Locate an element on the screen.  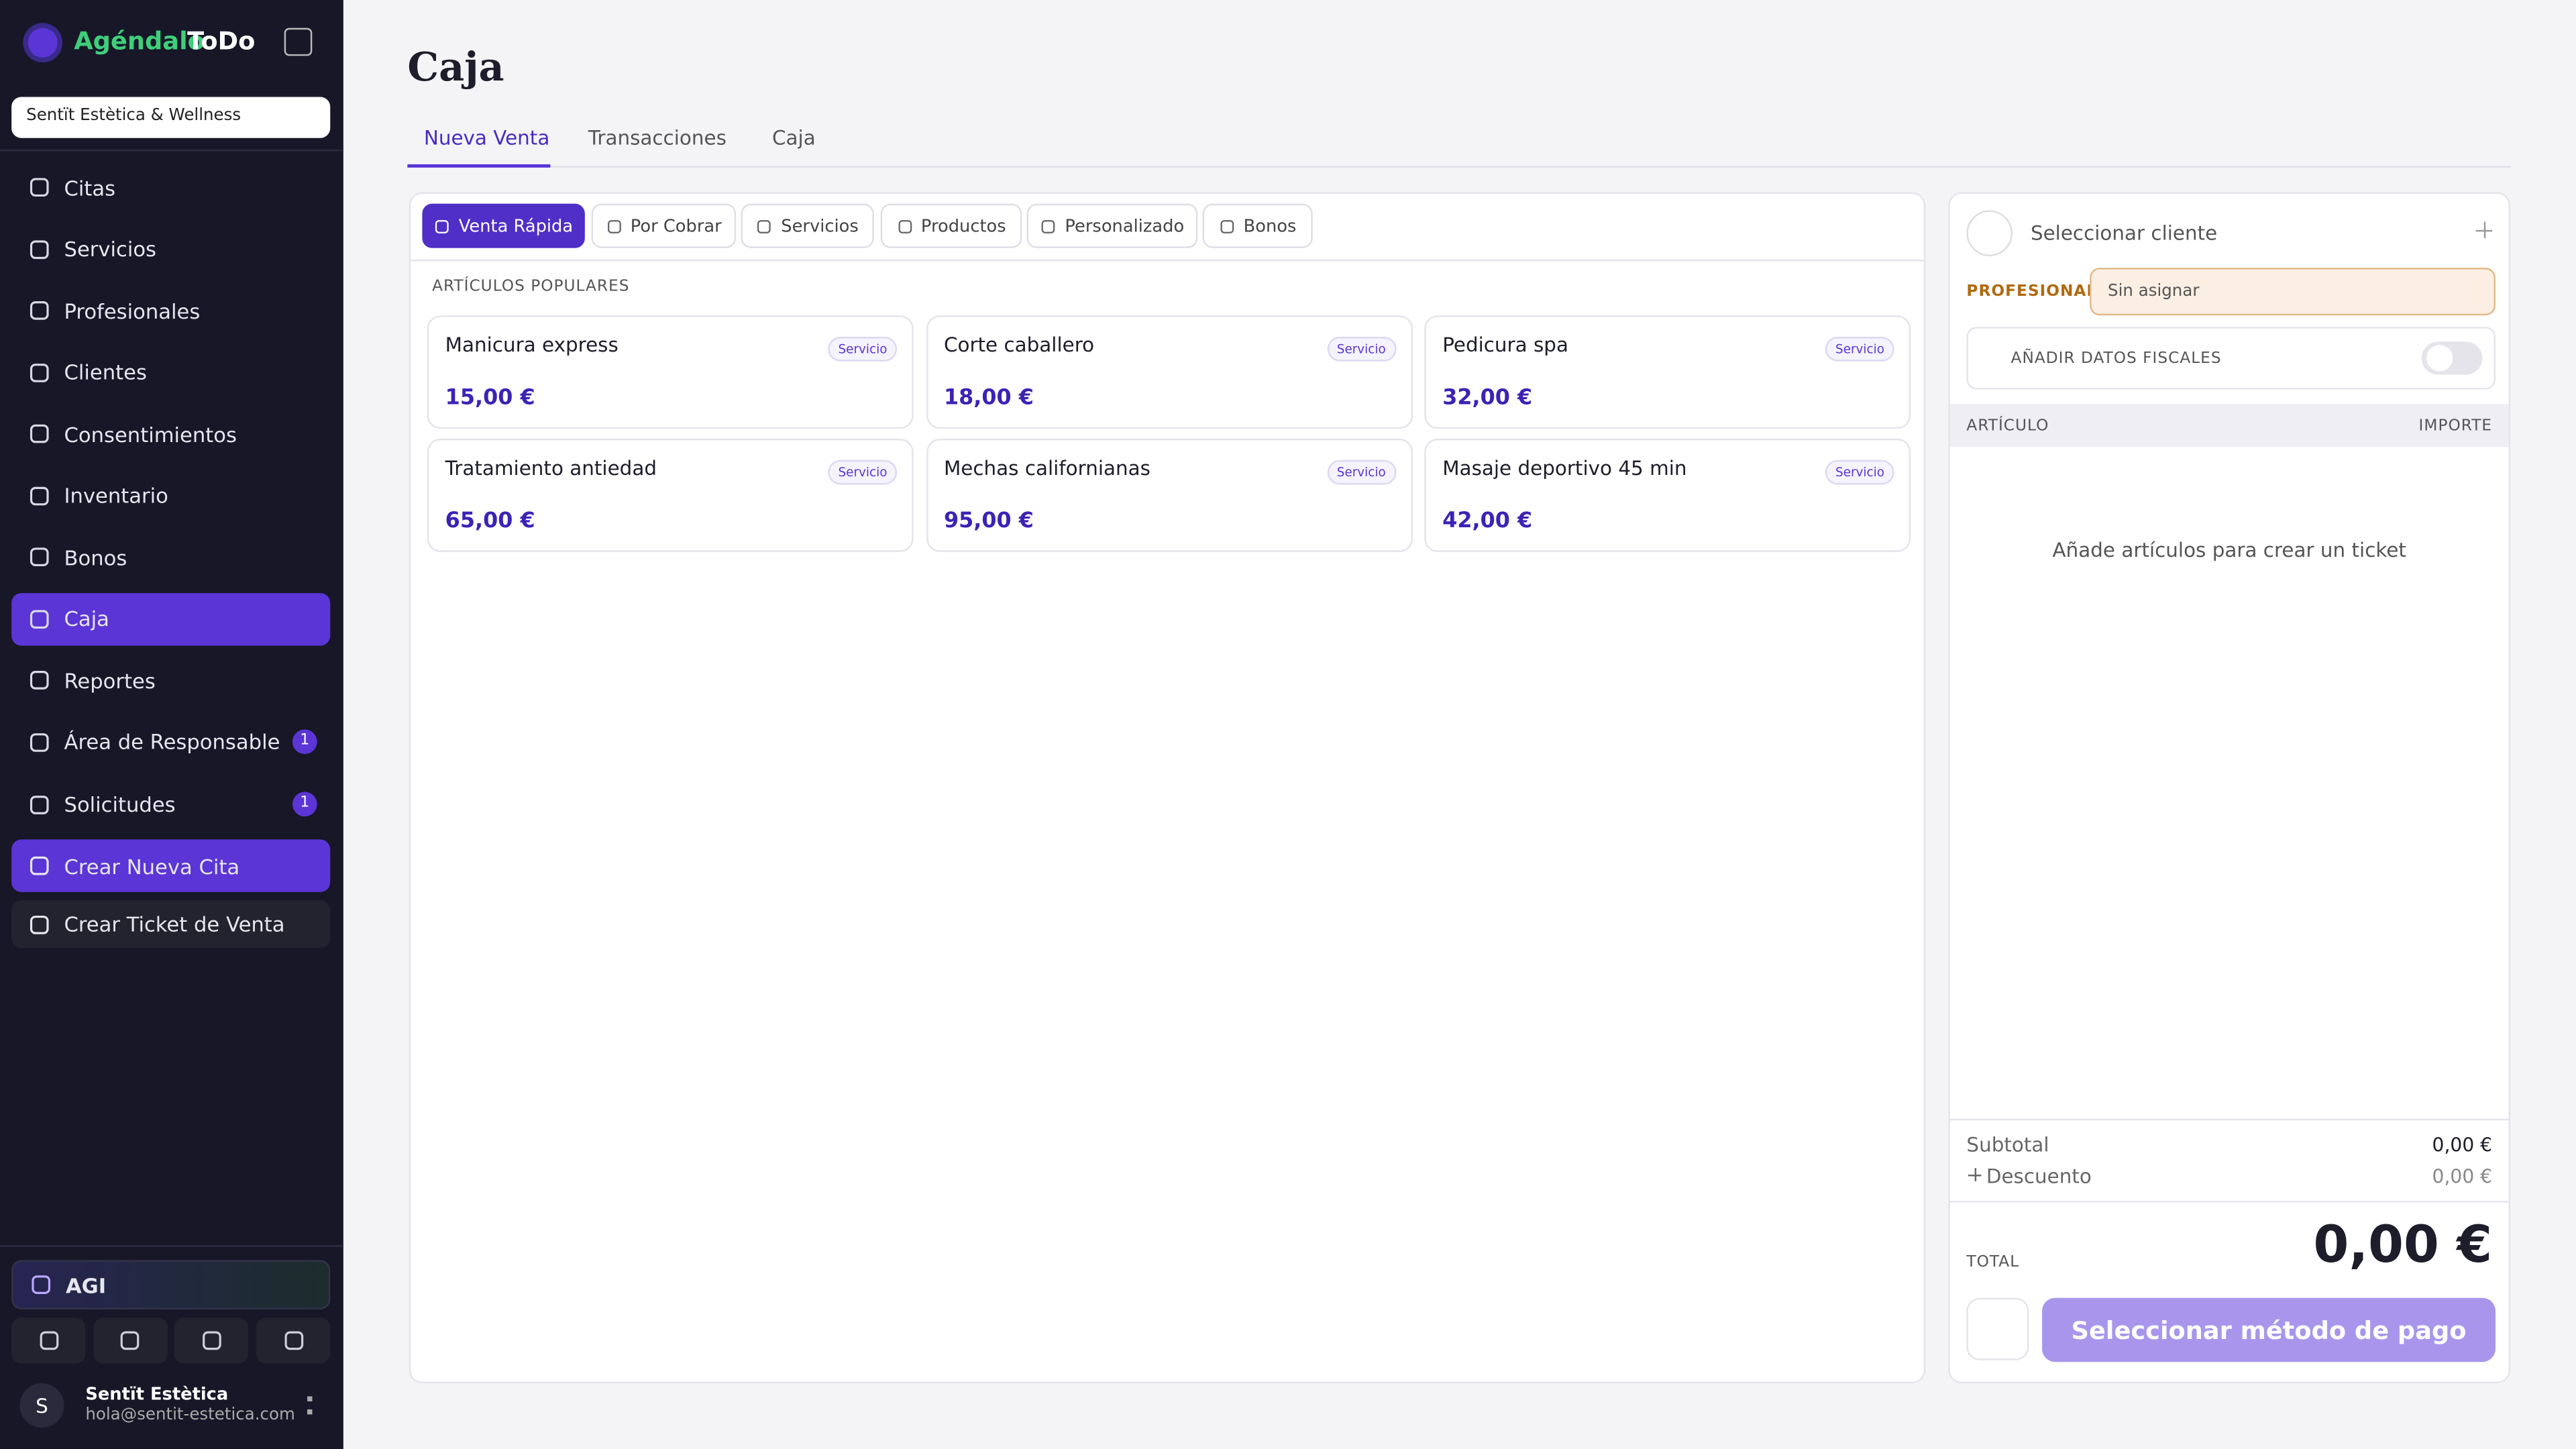
product-price: 65,00 € is located at coordinates (490, 521).